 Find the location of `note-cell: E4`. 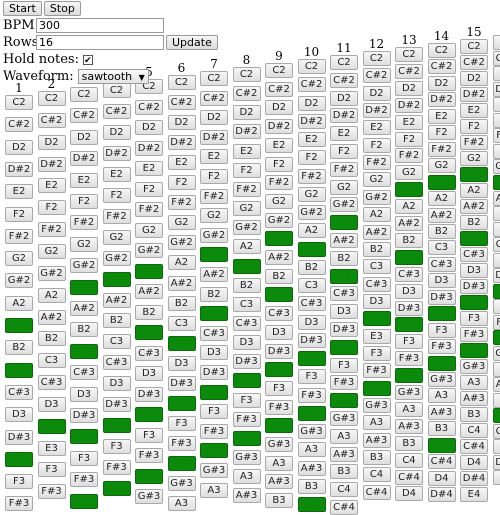

note-cell: E4 is located at coordinates (496, 477).